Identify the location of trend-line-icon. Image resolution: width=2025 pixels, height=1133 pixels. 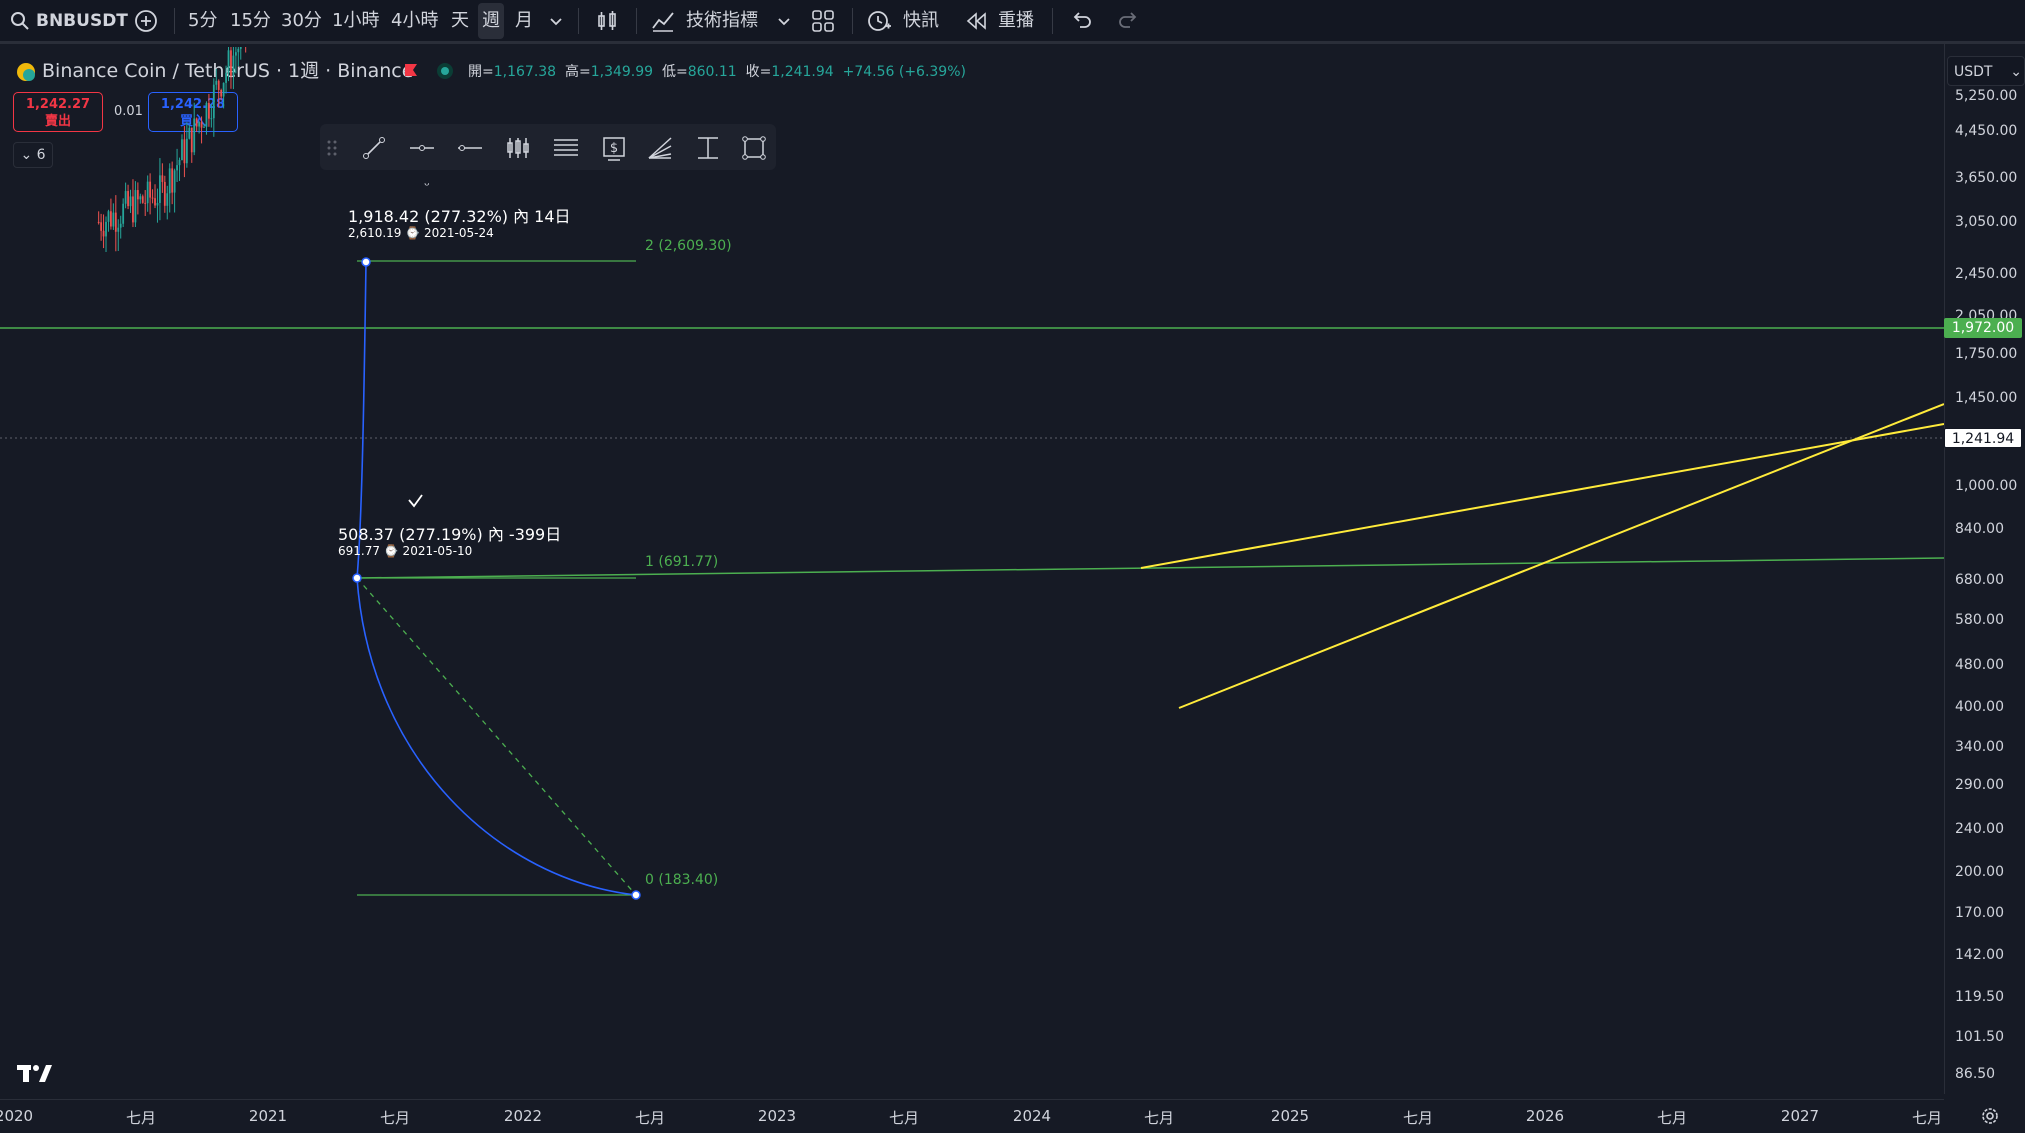
(374, 148).